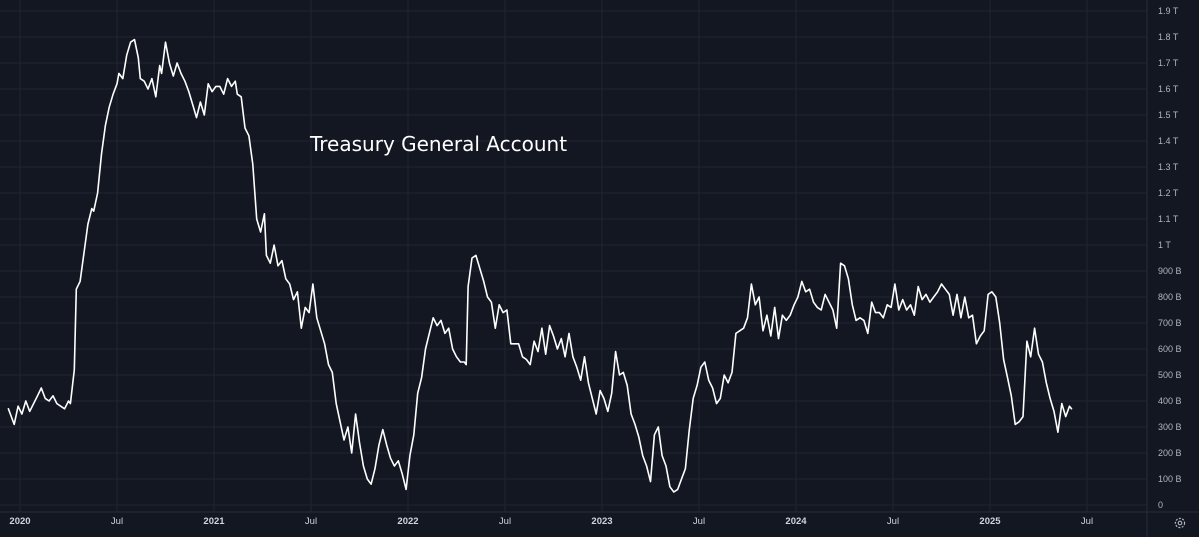 The width and height of the screenshot is (1199, 537). I want to click on x-tick-label: 2022, so click(407, 521).